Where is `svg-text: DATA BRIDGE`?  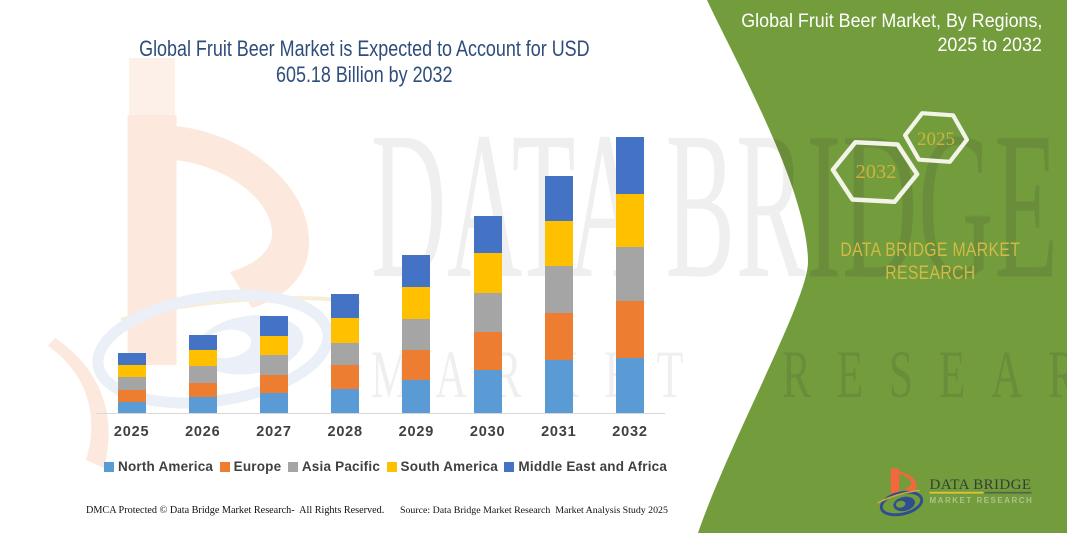 svg-text: DATA BRIDGE is located at coordinates (981, 485).